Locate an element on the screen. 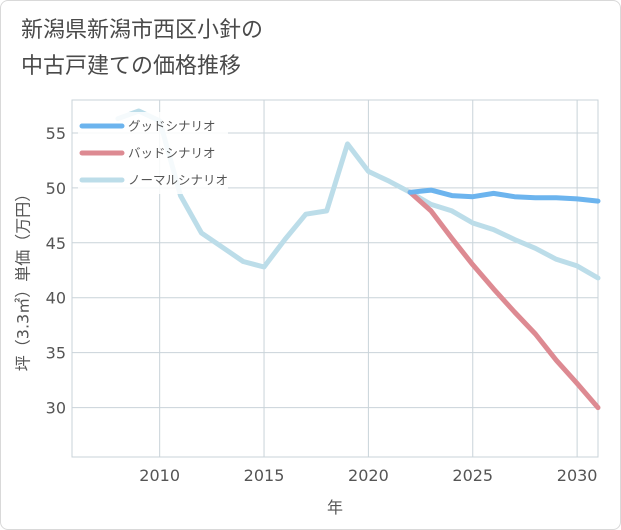 This screenshot has width=621, height=530. y-tick-label: 55 is located at coordinates (56, 133).